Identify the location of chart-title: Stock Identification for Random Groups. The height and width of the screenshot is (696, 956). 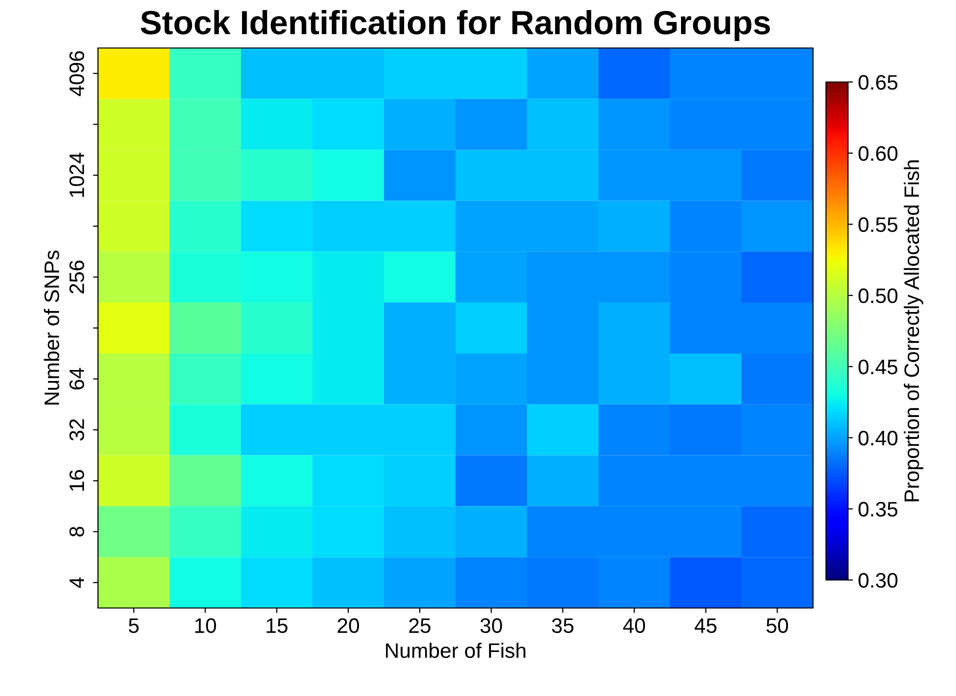
(455, 26).